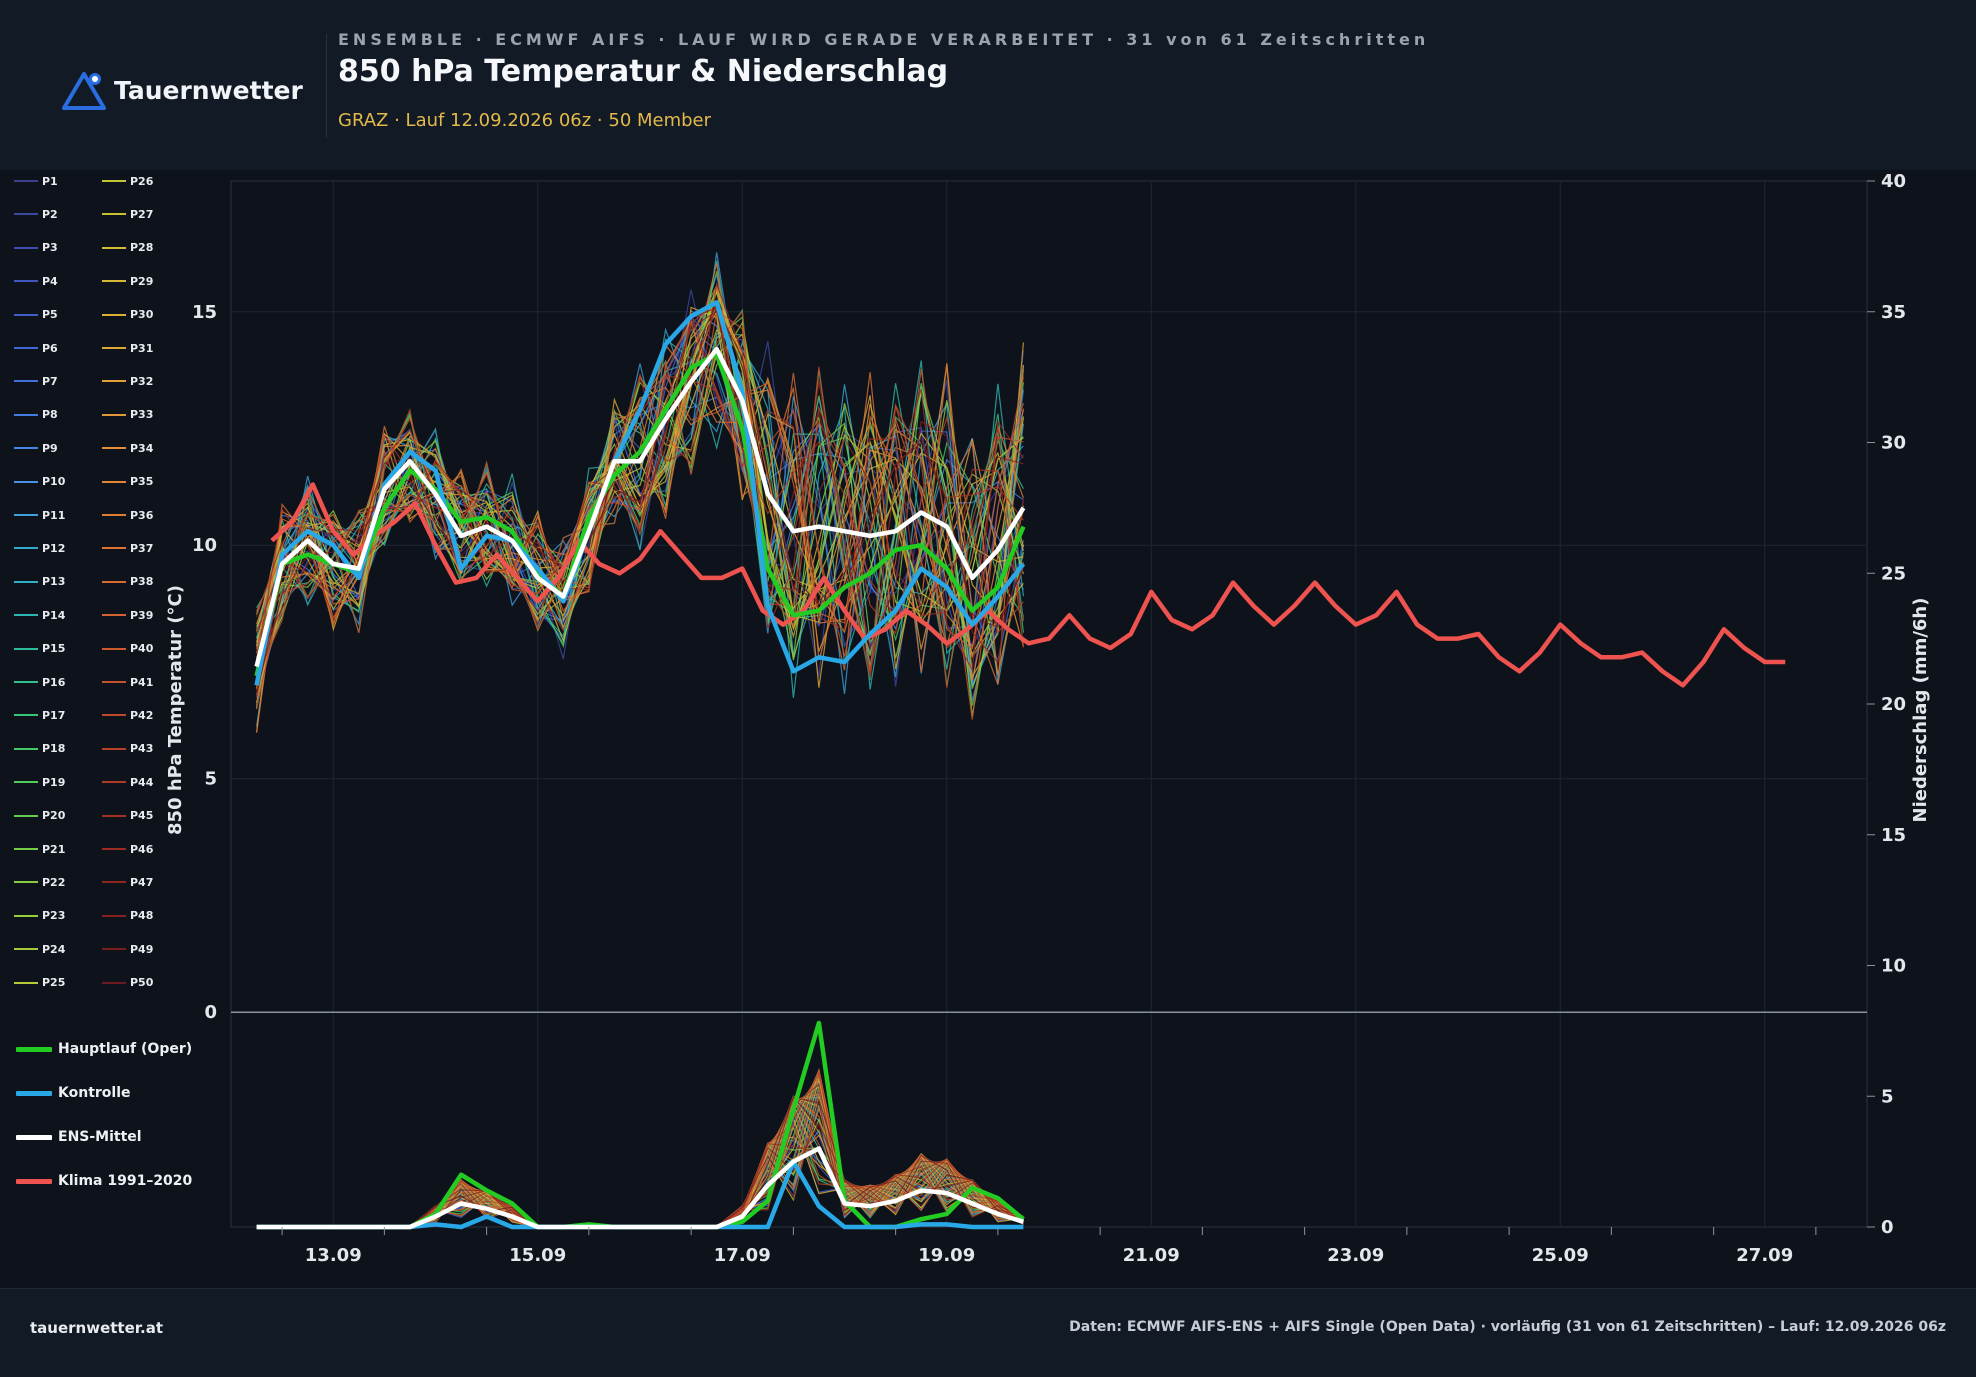 The image size is (1976, 1377). Describe the element at coordinates (54, 916) in the screenshot. I see `legend-label: P23` at that location.